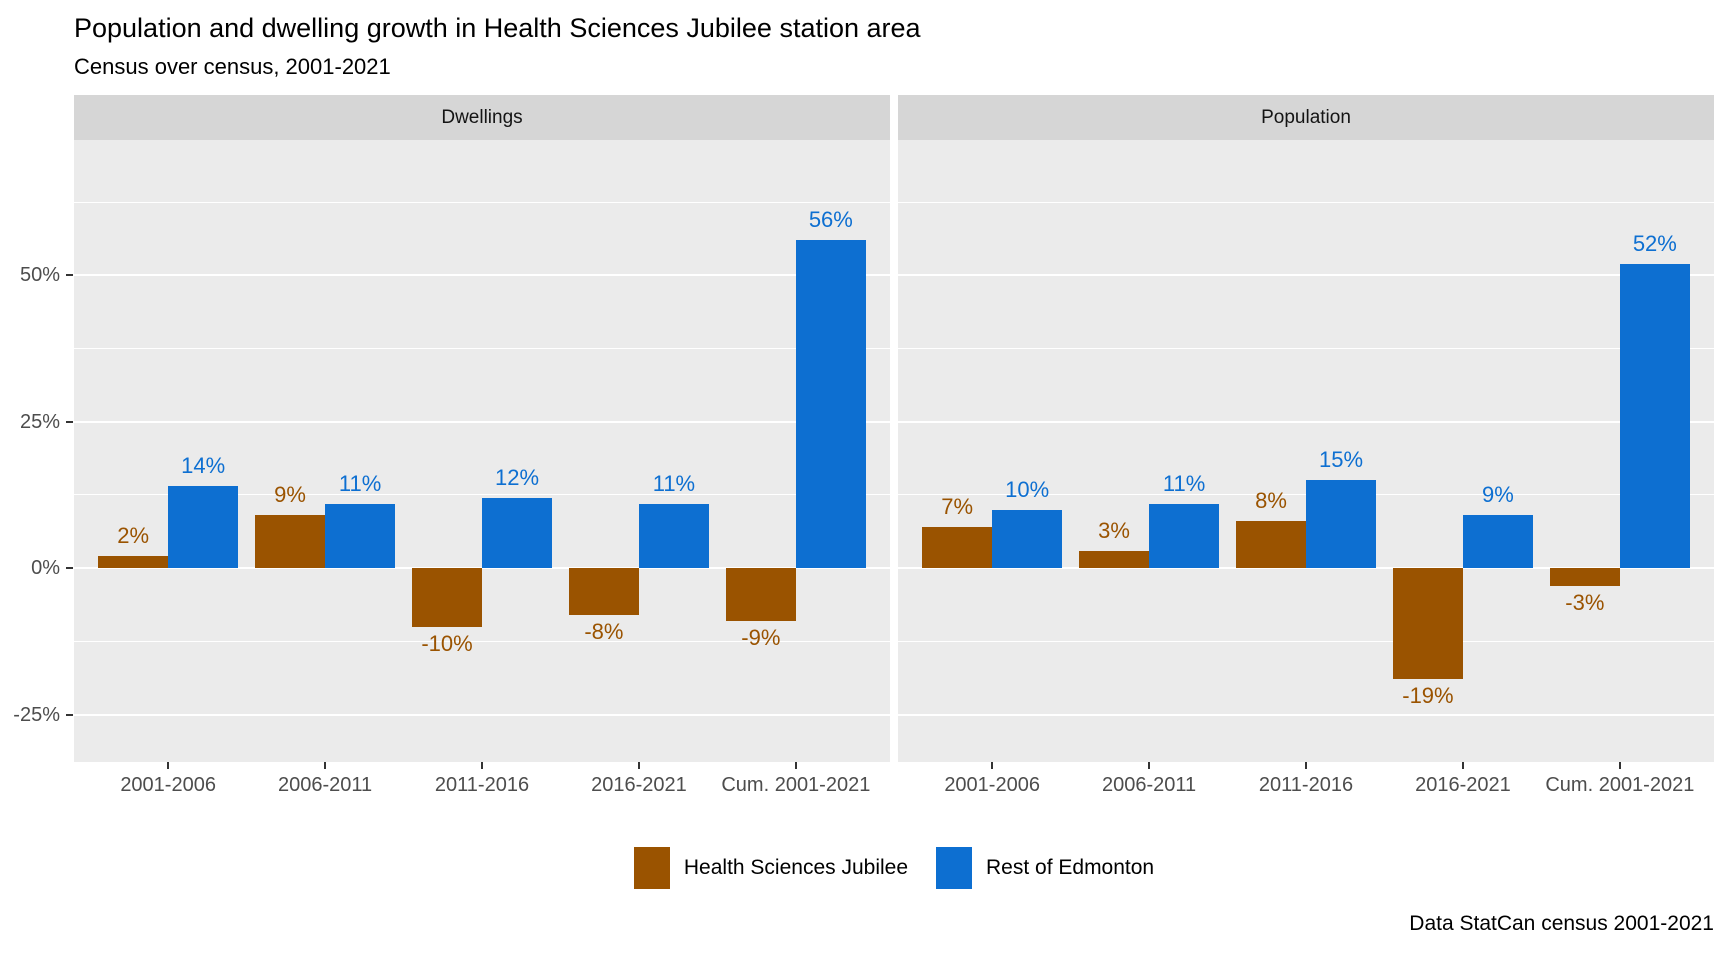  Describe the element at coordinates (45, 568) in the screenshot. I see `y-axis-tick-label: 0%` at that location.